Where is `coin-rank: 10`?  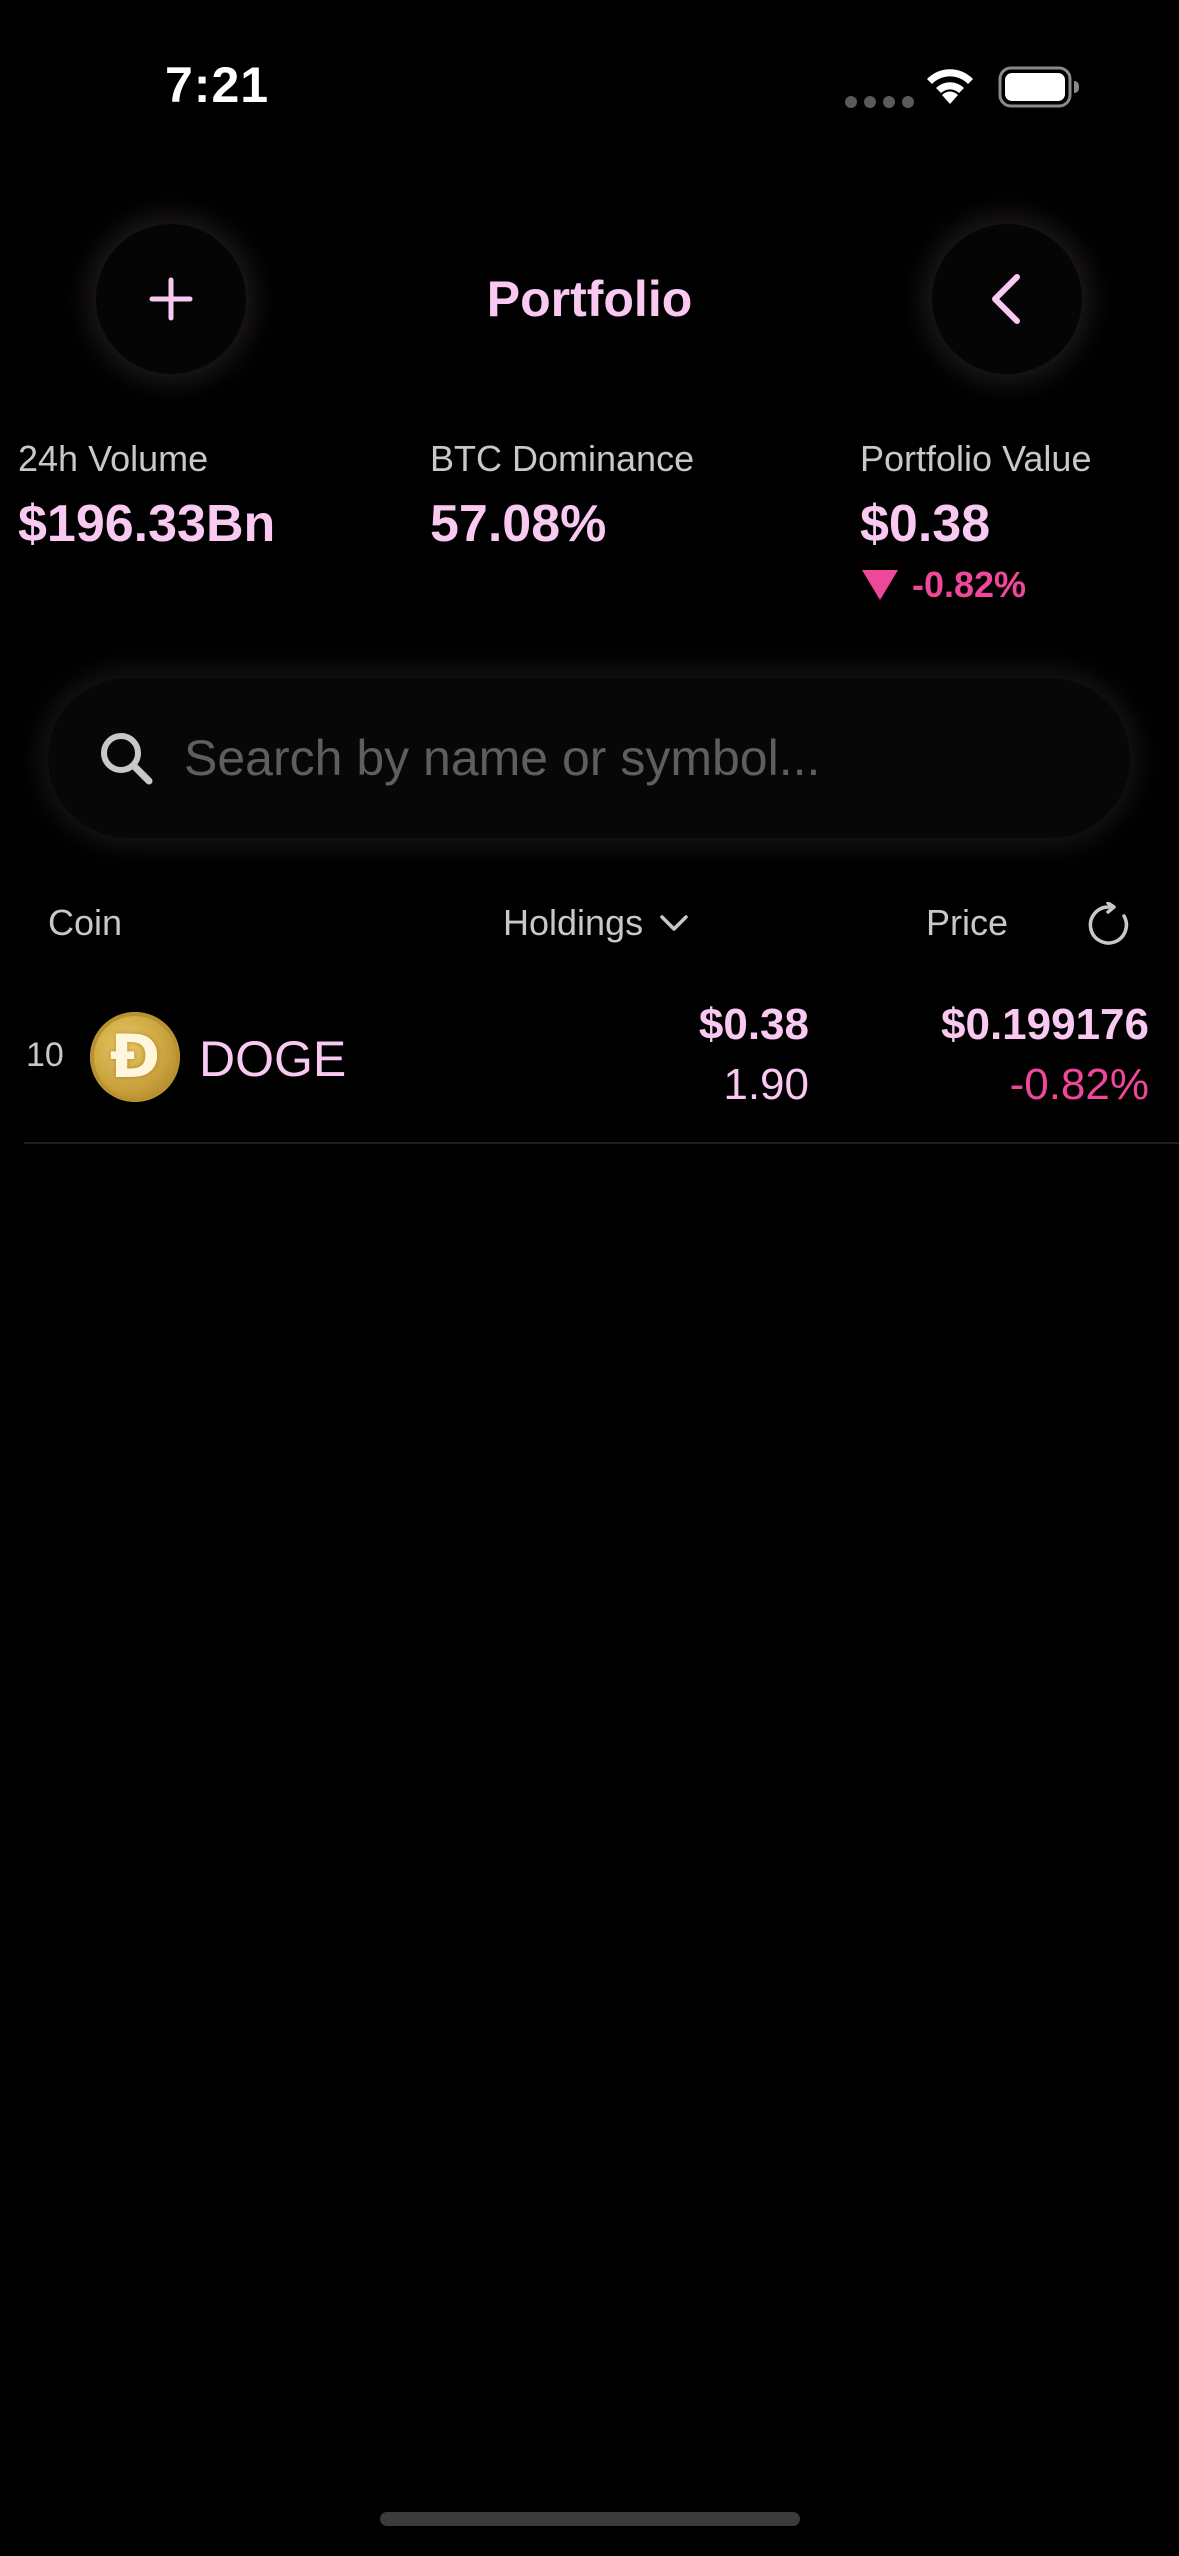 coin-rank: 10 is located at coordinates (45, 1055).